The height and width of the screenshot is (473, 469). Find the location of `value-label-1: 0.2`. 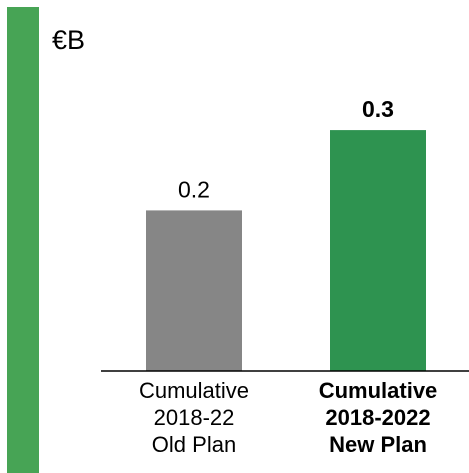

value-label-1: 0.2 is located at coordinates (194, 189).